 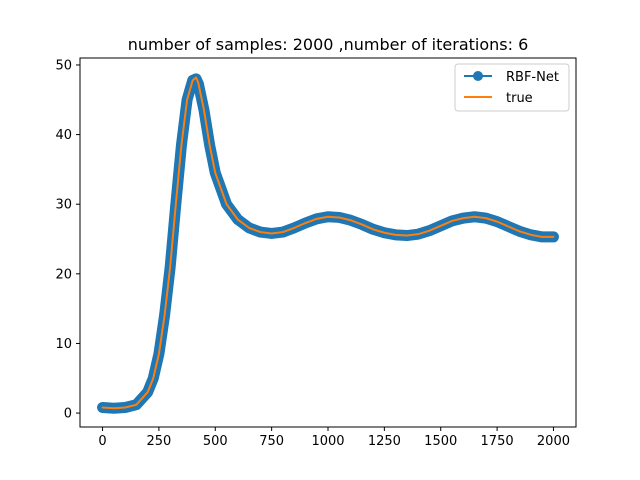 What do you see at coordinates (327, 441) in the screenshot?
I see `x-tick-label-1000: 1000` at bounding box center [327, 441].